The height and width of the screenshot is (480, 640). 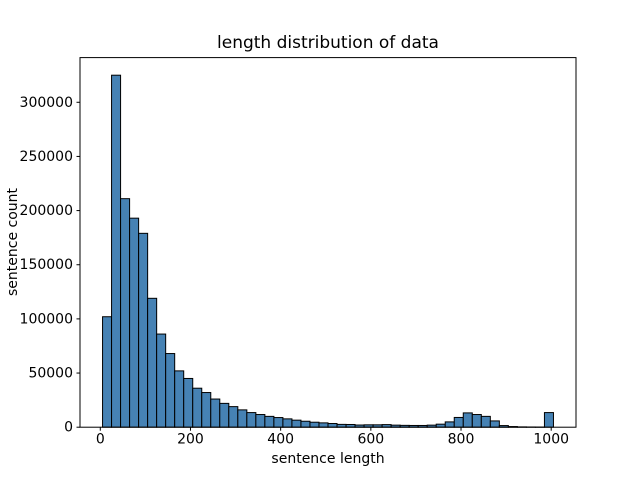 What do you see at coordinates (46, 265) in the screenshot?
I see `y-tick-label: 150000` at bounding box center [46, 265].